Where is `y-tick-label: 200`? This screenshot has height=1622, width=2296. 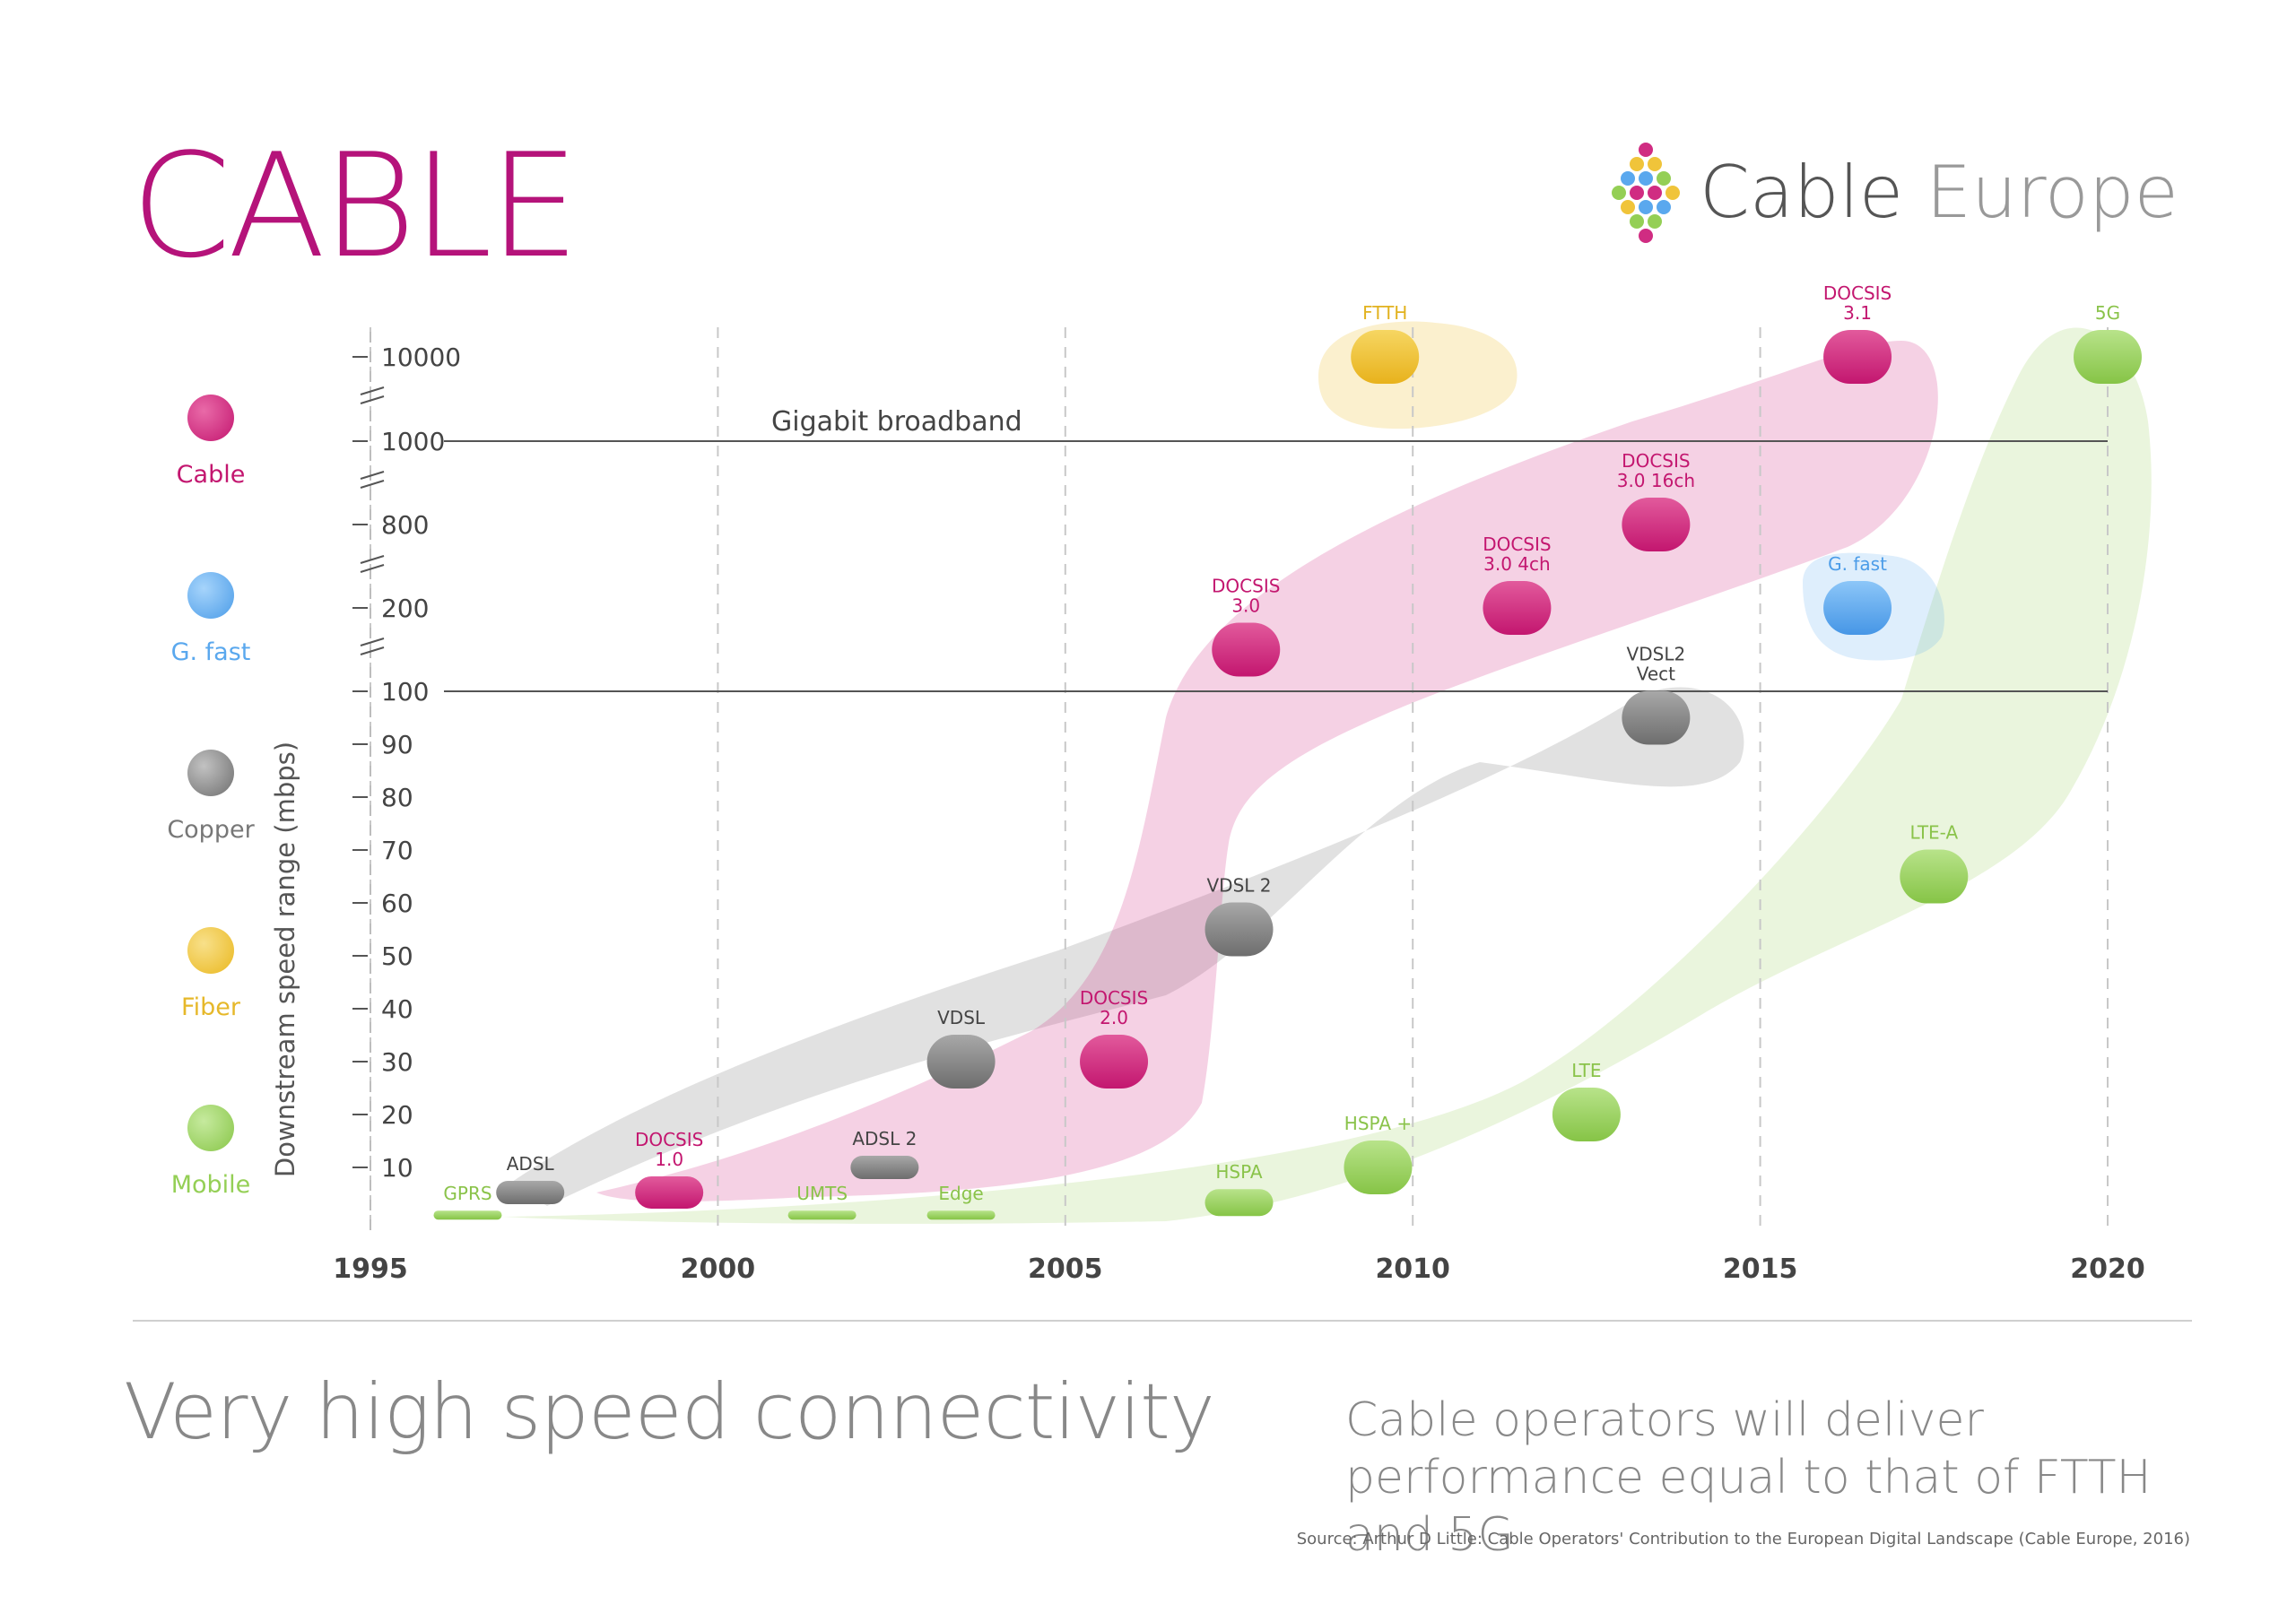 y-tick-label: 200 is located at coordinates (405, 608).